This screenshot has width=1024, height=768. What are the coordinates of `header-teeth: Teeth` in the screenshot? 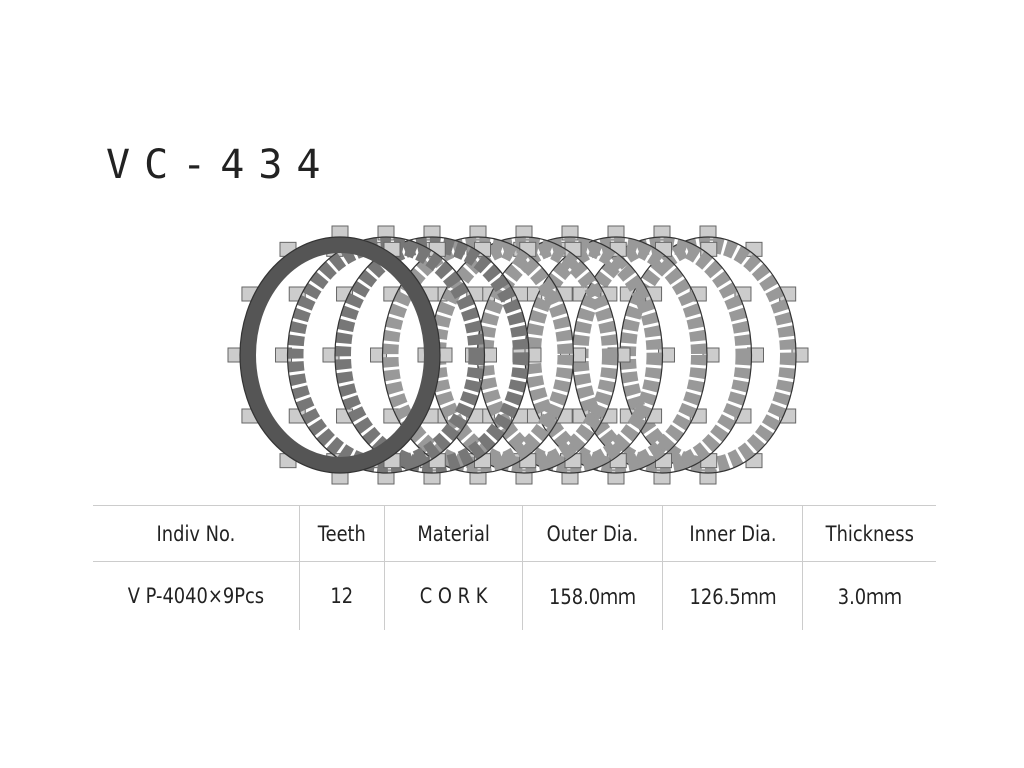 It's located at (342, 533).